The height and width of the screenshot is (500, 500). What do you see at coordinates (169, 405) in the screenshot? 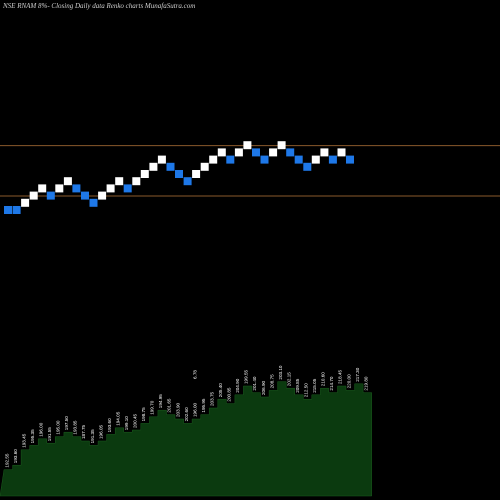
I see `volume-label-20: 201.65` at bounding box center [169, 405].